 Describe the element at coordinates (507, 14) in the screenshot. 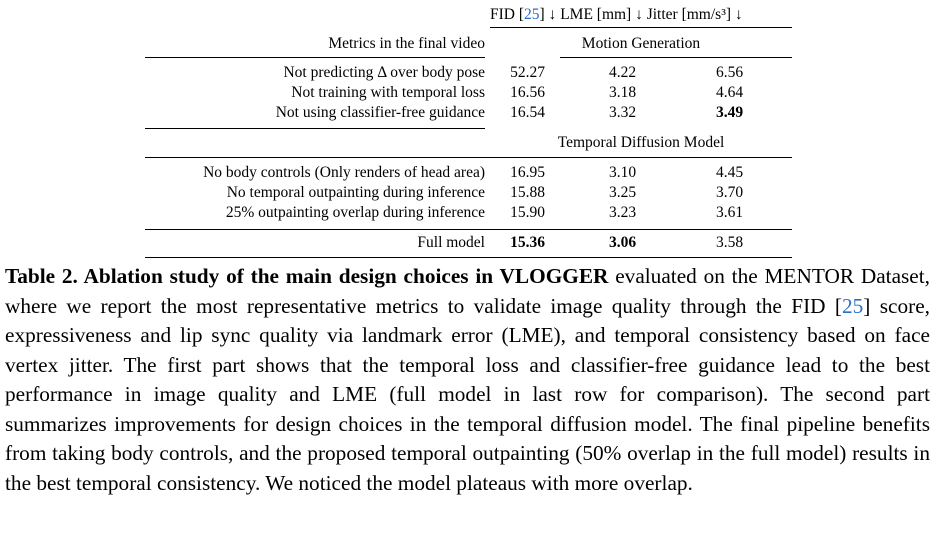

I see `fid-header: FID [` at that location.